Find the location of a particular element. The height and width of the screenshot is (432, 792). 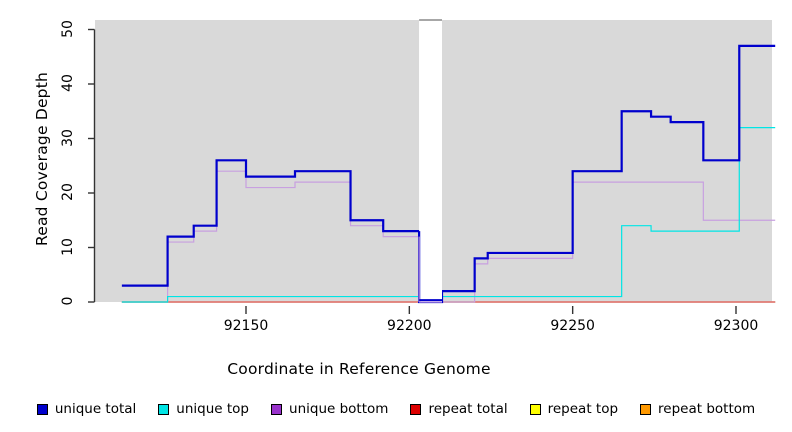

x-axis-title: Coordinate in Reference Genome is located at coordinates (396, 369).